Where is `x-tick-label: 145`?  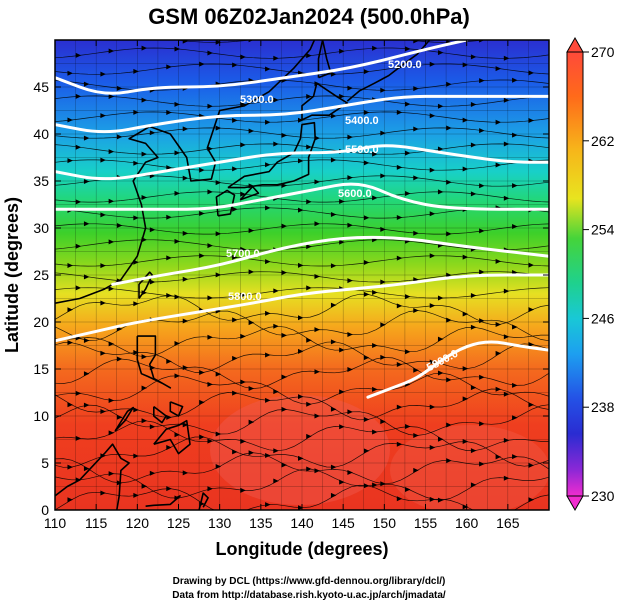
x-tick-label: 145 is located at coordinates (343, 523).